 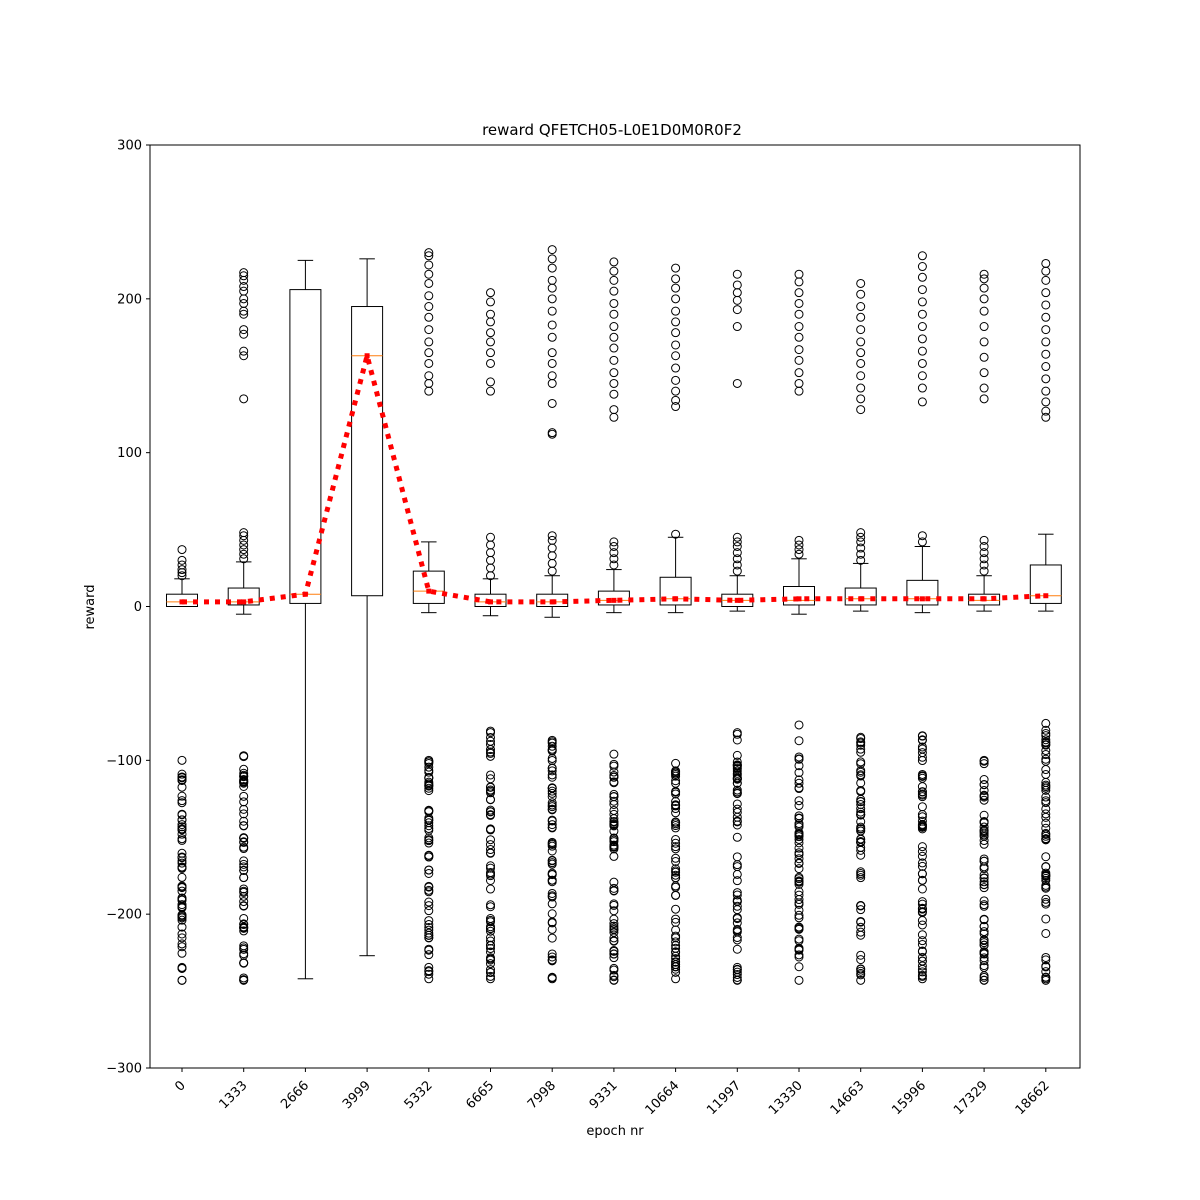 What do you see at coordinates (860, 596) in the screenshot?
I see `box-body` at bounding box center [860, 596].